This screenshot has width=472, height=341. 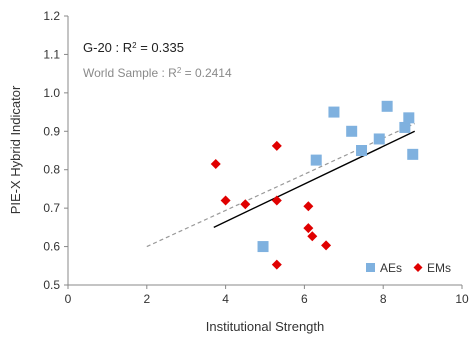 What do you see at coordinates (133, 47) in the screenshot?
I see `annotation-g20-r2: G-20 : R2 = 0.335` at bounding box center [133, 47].